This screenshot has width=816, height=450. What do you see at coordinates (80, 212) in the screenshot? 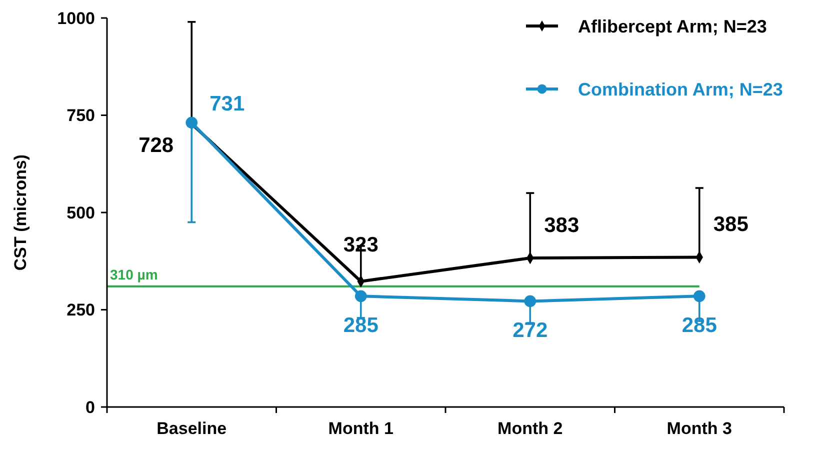
I see `y-tick-label: 500` at bounding box center [80, 212].